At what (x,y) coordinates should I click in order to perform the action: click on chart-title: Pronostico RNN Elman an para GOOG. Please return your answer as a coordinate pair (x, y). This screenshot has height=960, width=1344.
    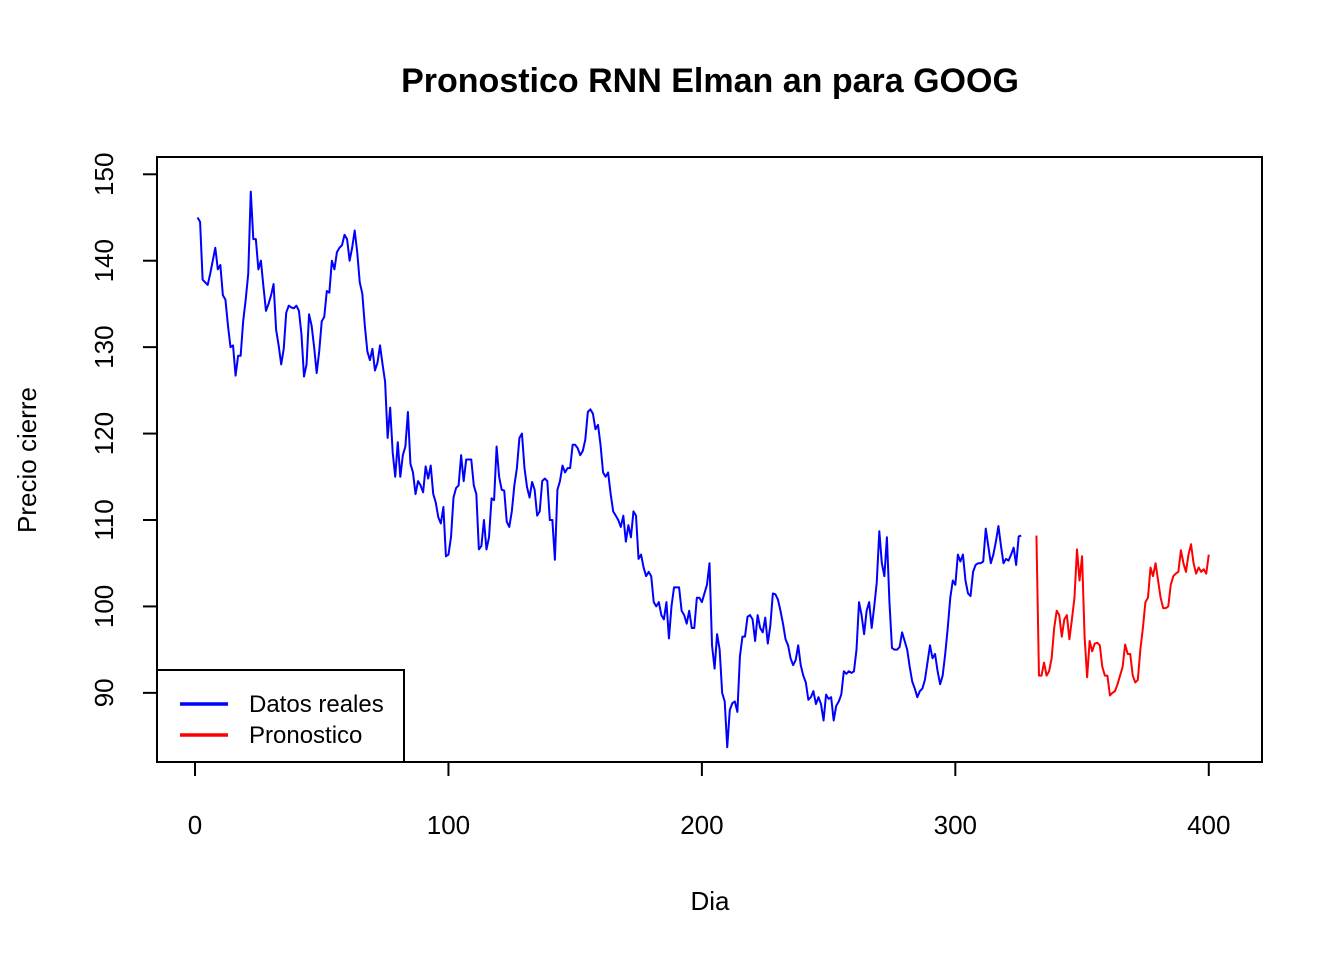
    Looking at the image, I should click on (710, 81).